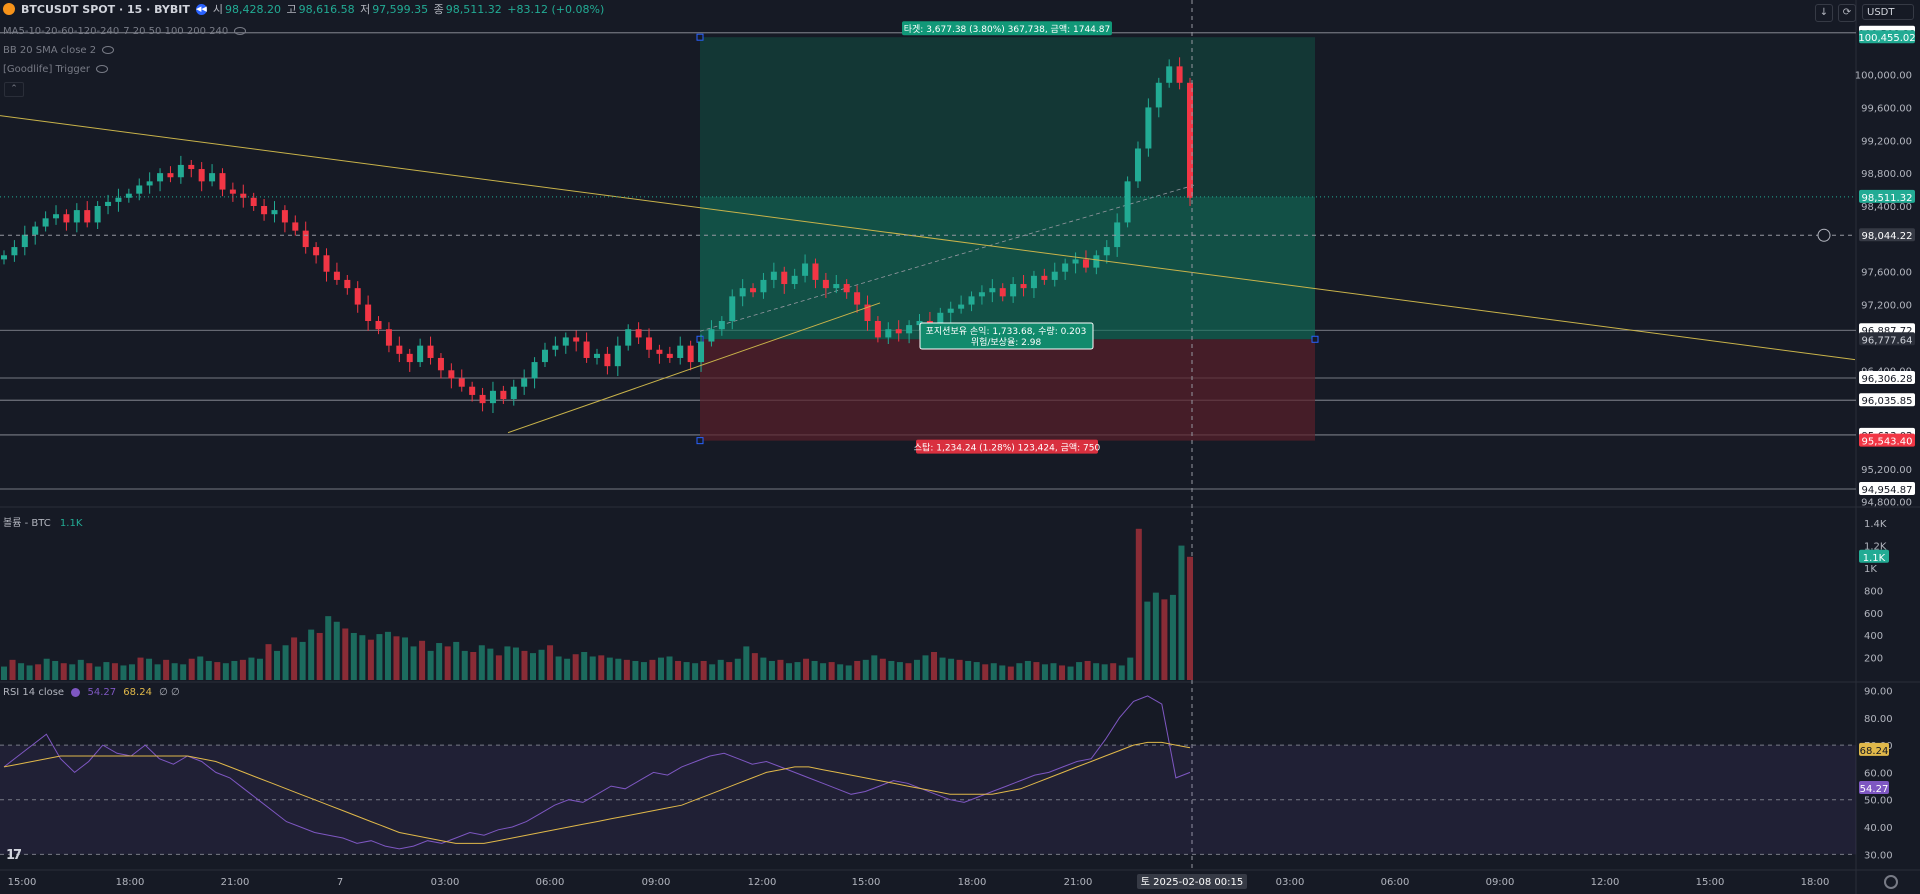 The width and height of the screenshot is (1920, 894). What do you see at coordinates (1887, 236) in the screenshot?
I see `crosshair-price-label: 98,044.22` at bounding box center [1887, 236].